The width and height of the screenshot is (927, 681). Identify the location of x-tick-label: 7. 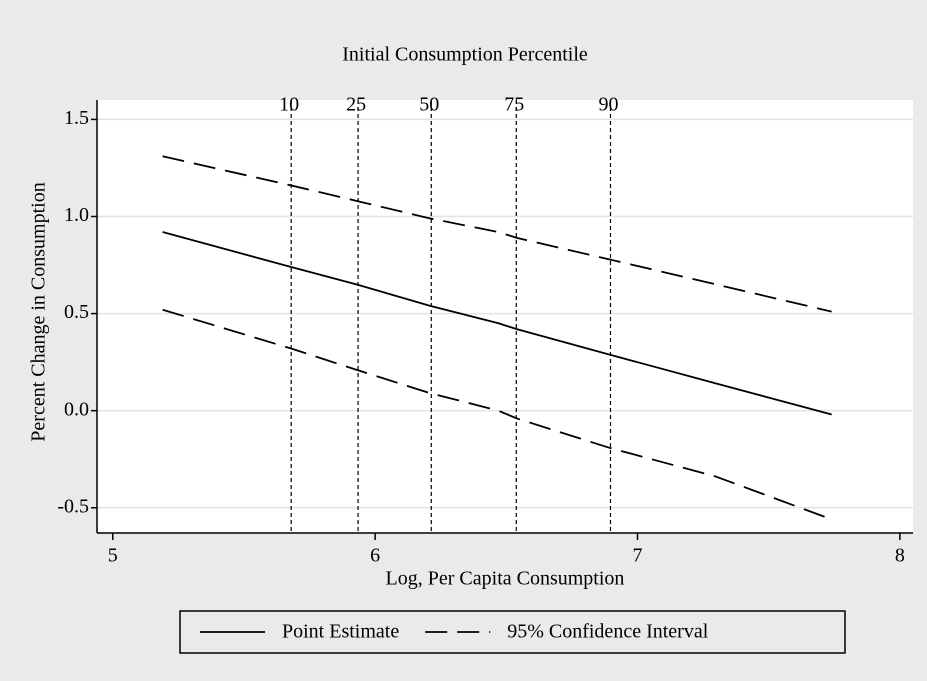
(638, 556).